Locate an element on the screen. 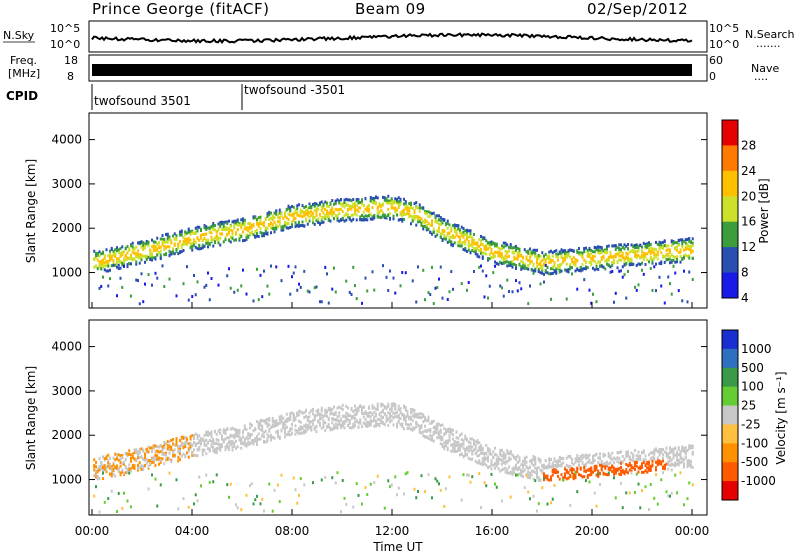  velocity-ylabel: Slant Range [km] is located at coordinates (31, 418).